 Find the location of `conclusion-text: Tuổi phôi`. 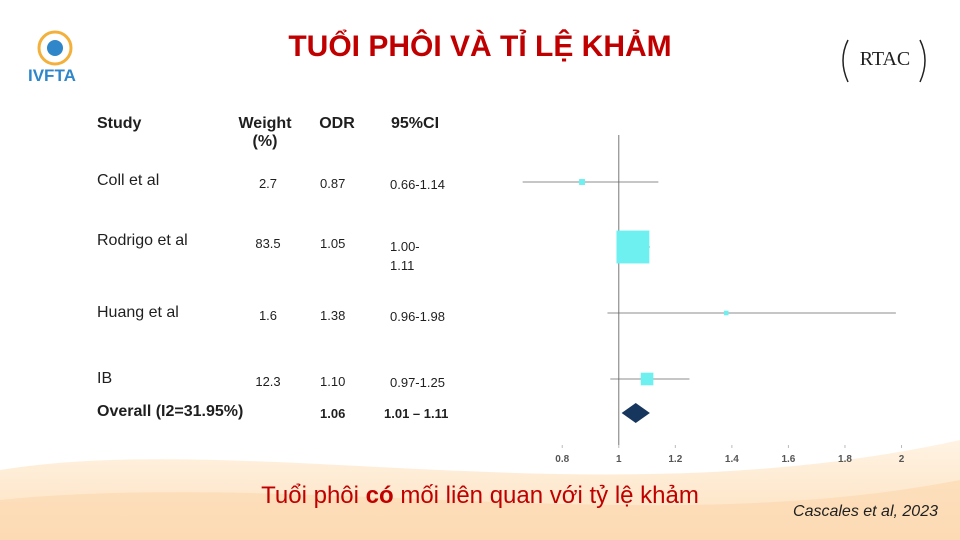

conclusion-text: Tuổi phôi is located at coordinates (313, 495).